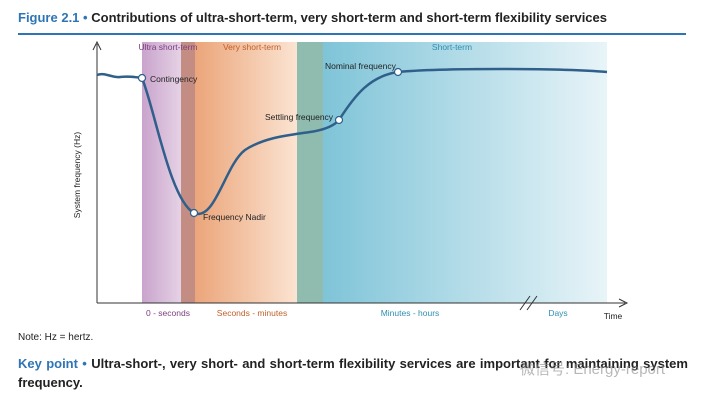 The image size is (723, 400). What do you see at coordinates (56, 337) in the screenshot?
I see `note: Note: Hz = hertz.` at bounding box center [56, 337].